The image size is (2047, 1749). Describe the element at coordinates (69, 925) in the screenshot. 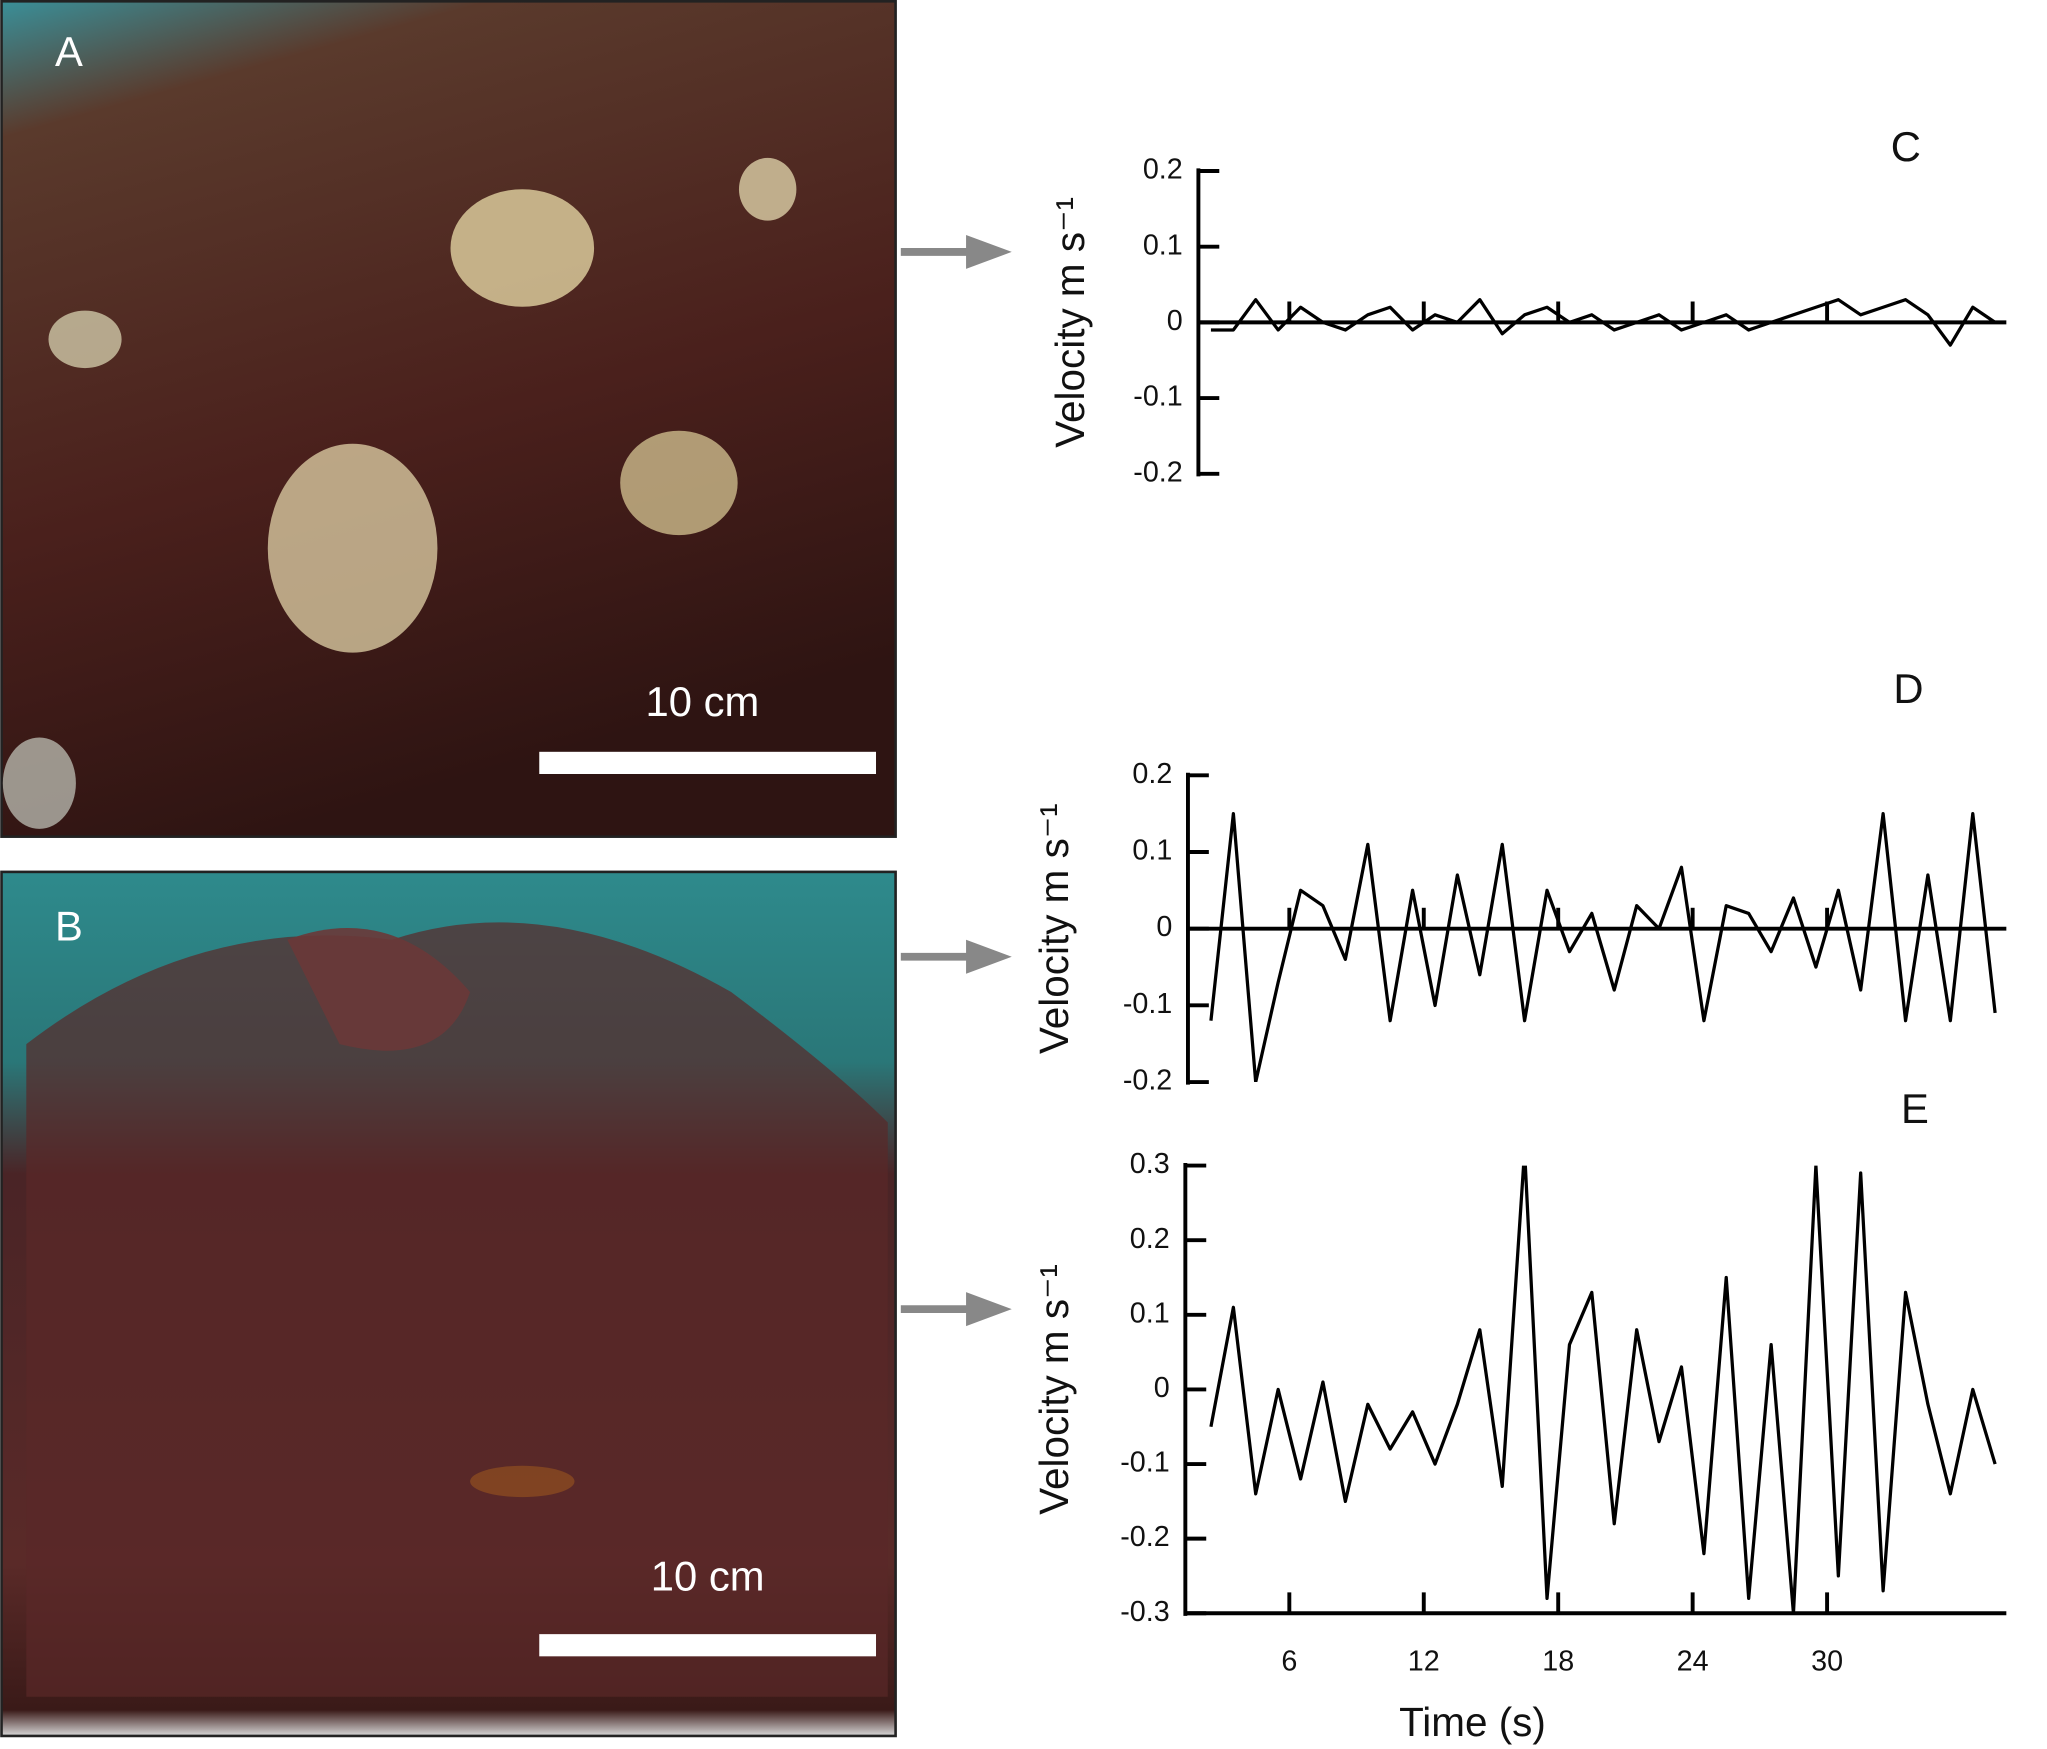

I see `panel-label: B` at that location.